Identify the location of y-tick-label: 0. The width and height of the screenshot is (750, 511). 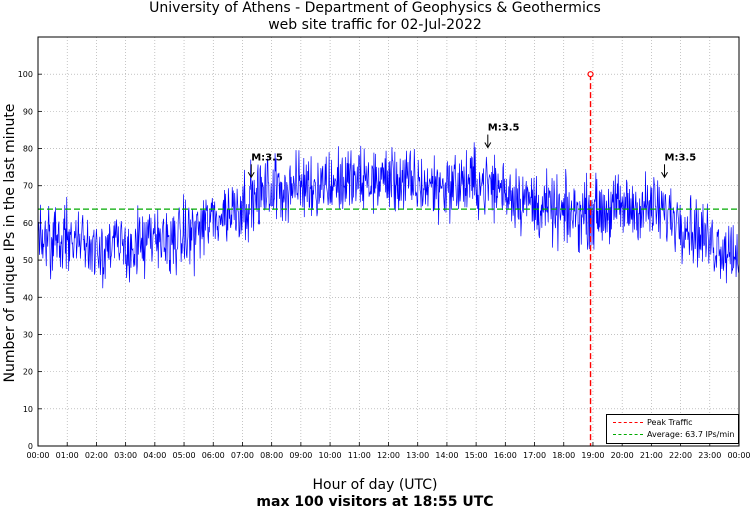
(30, 446).